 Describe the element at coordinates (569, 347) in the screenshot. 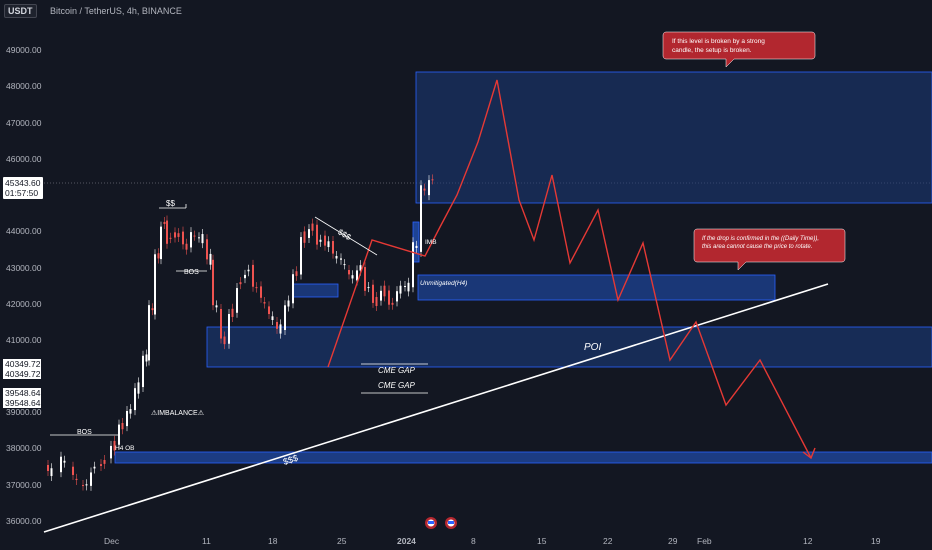

I see `poi-zone` at that location.